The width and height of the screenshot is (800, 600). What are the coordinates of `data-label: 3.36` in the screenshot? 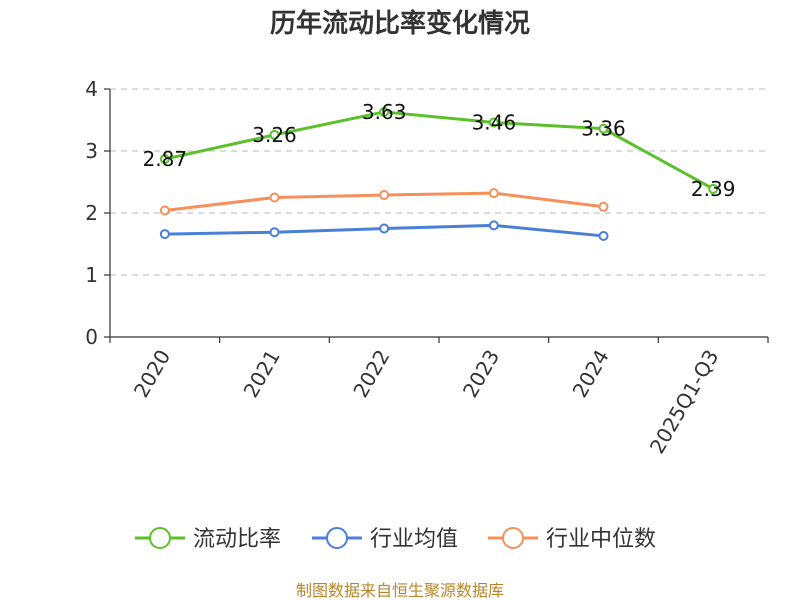 It's located at (603, 129).